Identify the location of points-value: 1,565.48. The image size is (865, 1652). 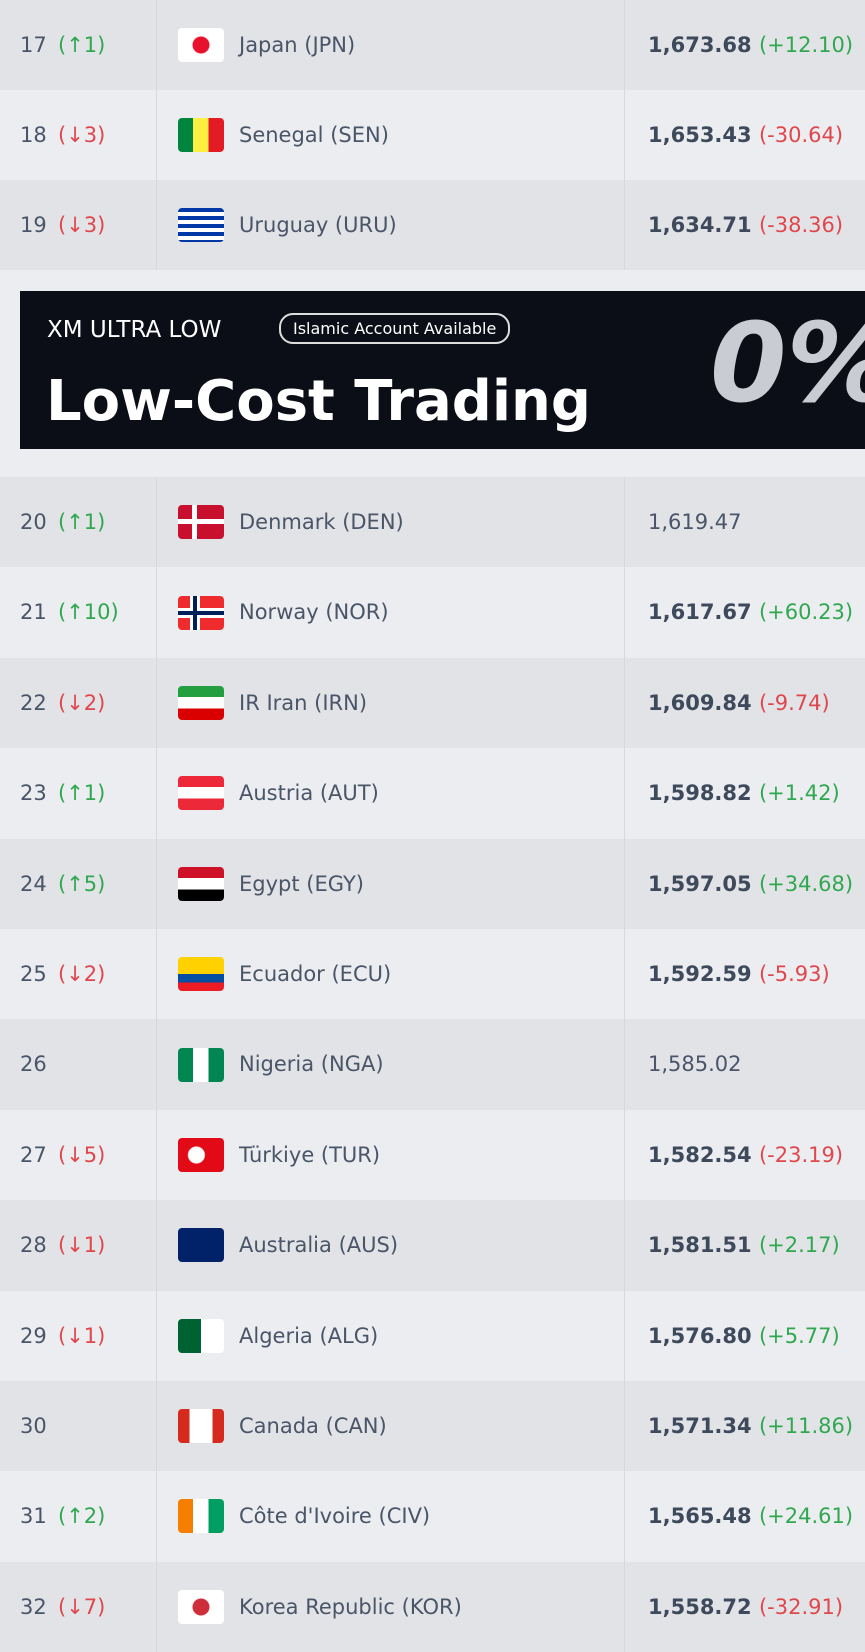
(700, 1516).